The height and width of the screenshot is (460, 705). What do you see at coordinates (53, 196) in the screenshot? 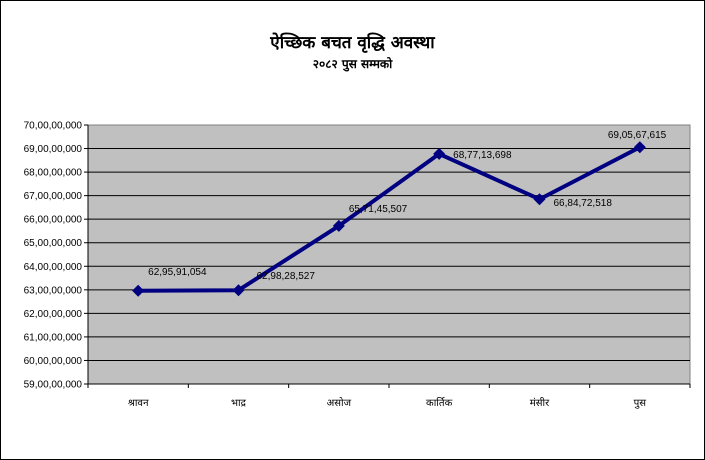
I see `y-tick-label: 67,00,00,000` at bounding box center [53, 196].